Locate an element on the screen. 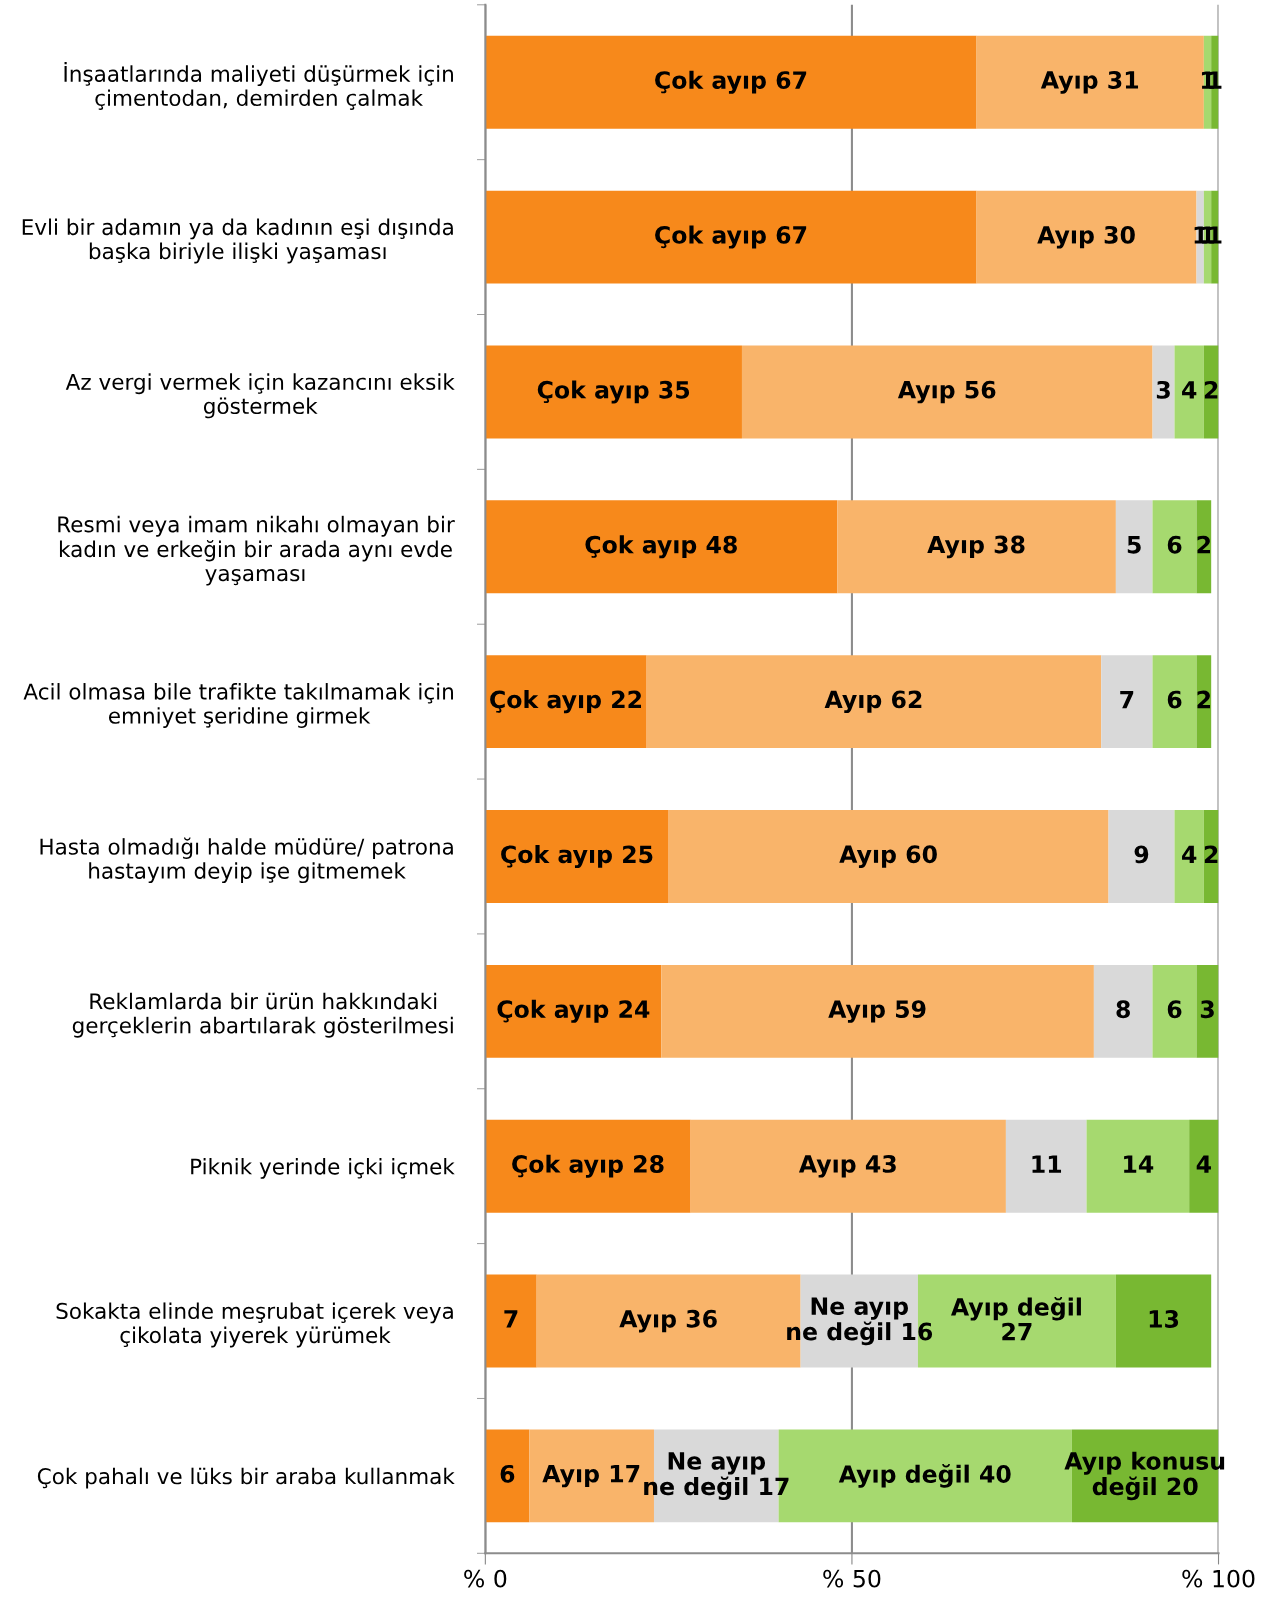 The height and width of the screenshot is (1603, 1284). data-label: 11 is located at coordinates (1047, 1164).